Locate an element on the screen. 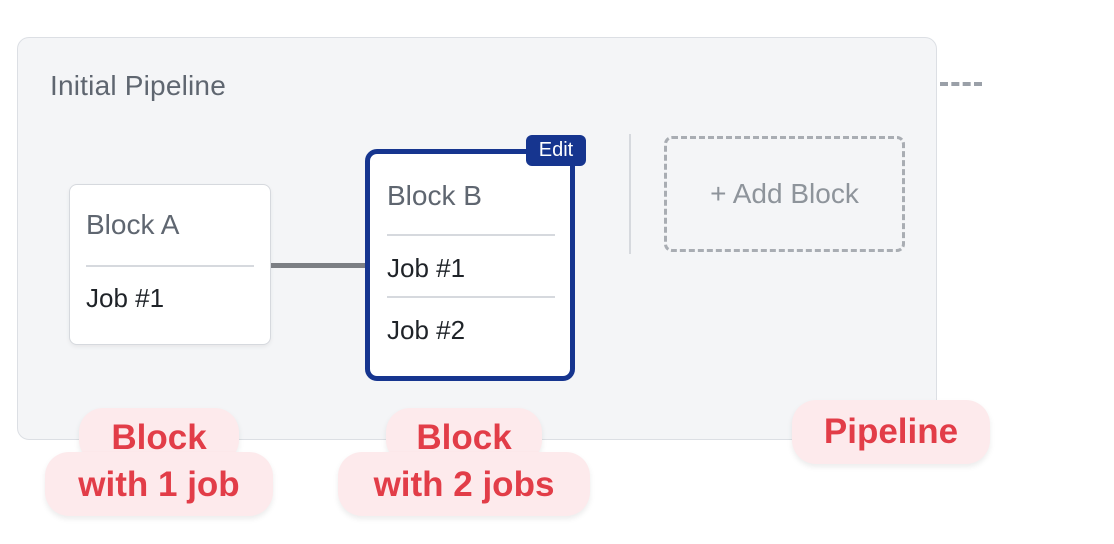 The width and height of the screenshot is (1114, 544). block-b: Block B Job #1 Job #2 is located at coordinates (470, 265).